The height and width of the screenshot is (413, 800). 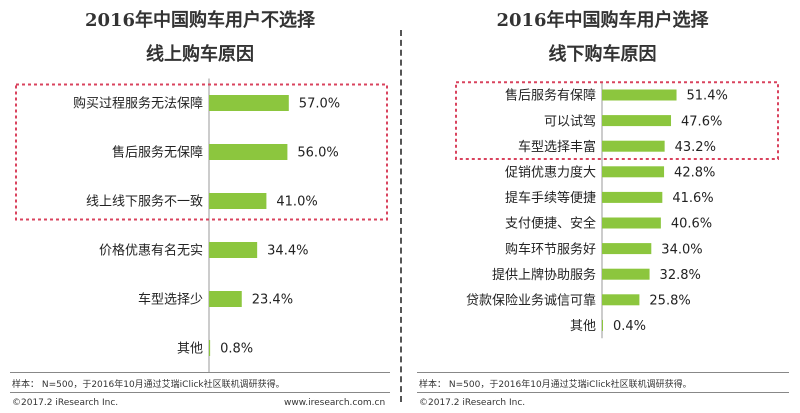 What do you see at coordinates (550, 224) in the screenshot?
I see `right-category-label: 支付便捷、安全` at bounding box center [550, 224].